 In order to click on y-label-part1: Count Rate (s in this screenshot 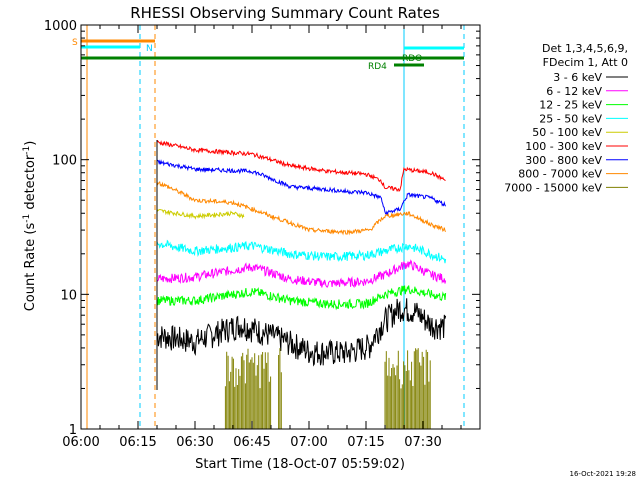, I will do `click(30, 267)`.